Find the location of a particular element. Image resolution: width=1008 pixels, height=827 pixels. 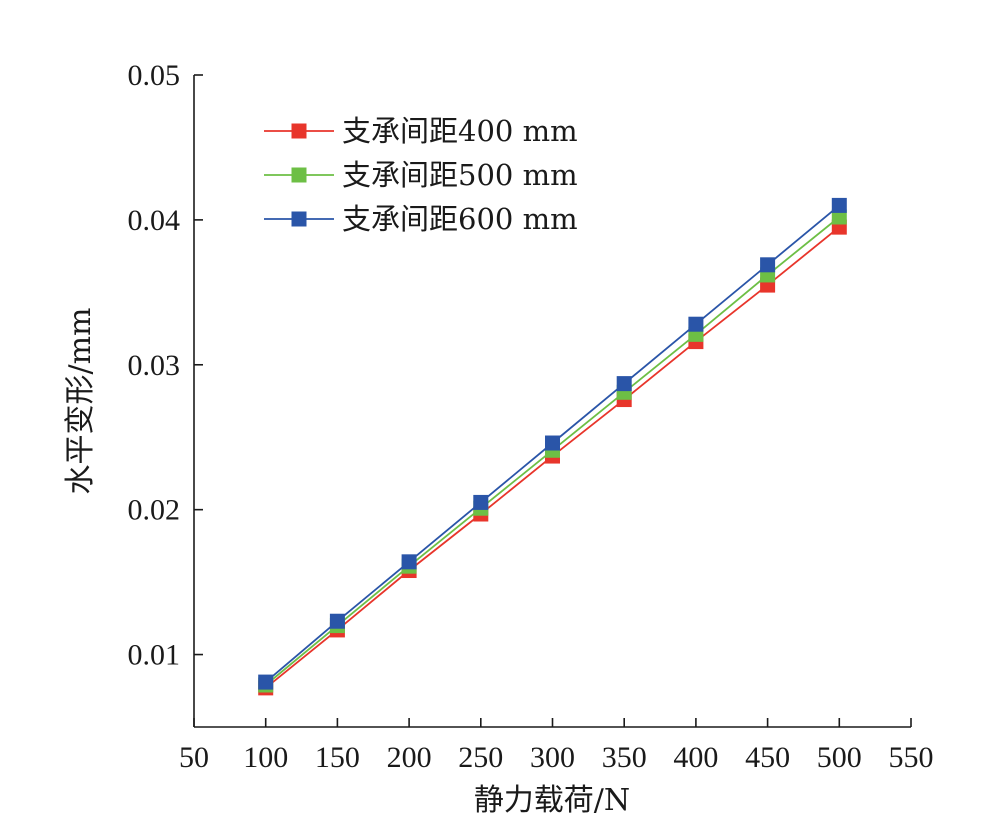

x-tick-label: 350 is located at coordinates (624, 757).